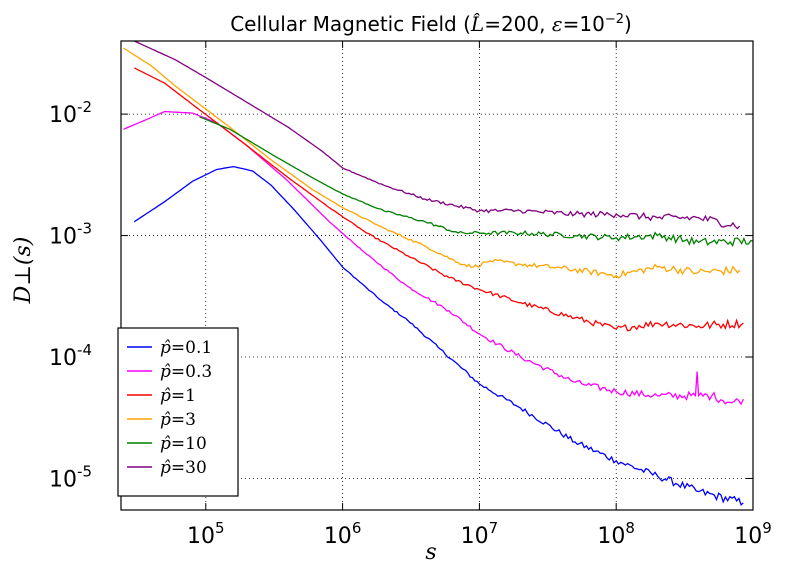 The image size is (789, 573). I want to click on x-tick-label: 10⁸, so click(616, 534).